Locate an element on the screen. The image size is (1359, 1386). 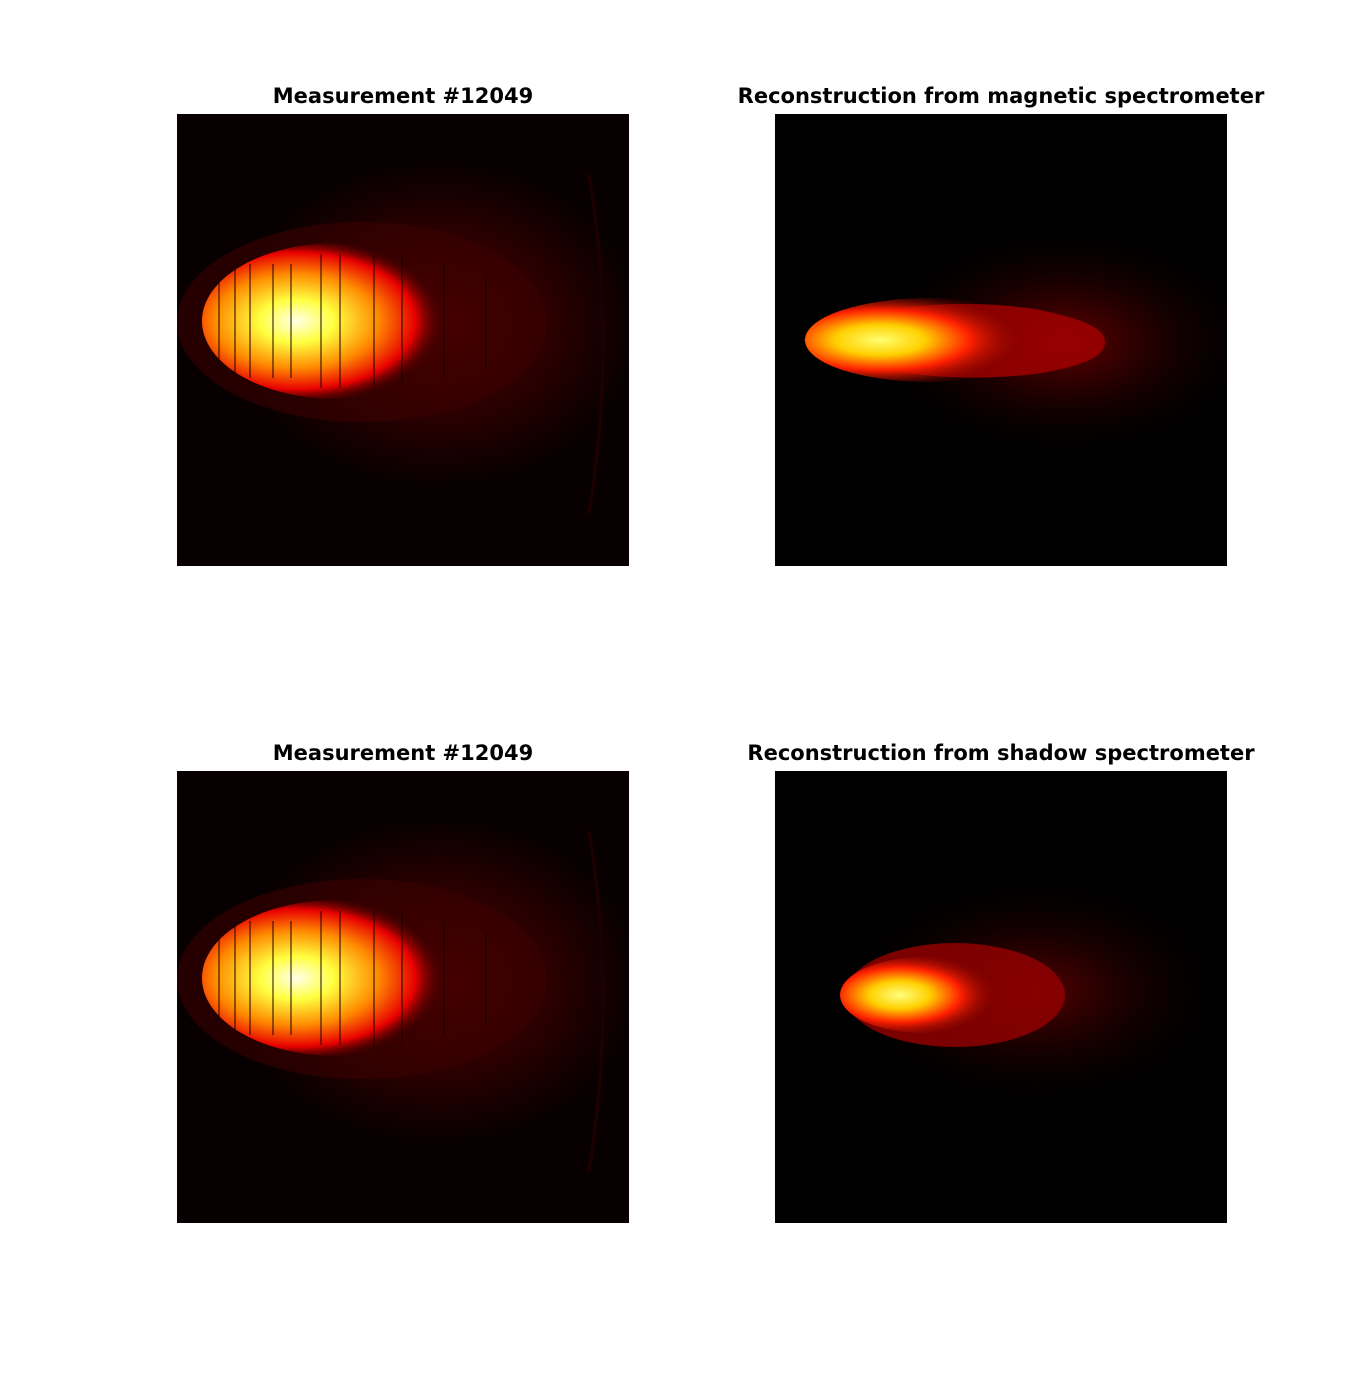
reconstruction-magnetic-image is located at coordinates (1001, 340).